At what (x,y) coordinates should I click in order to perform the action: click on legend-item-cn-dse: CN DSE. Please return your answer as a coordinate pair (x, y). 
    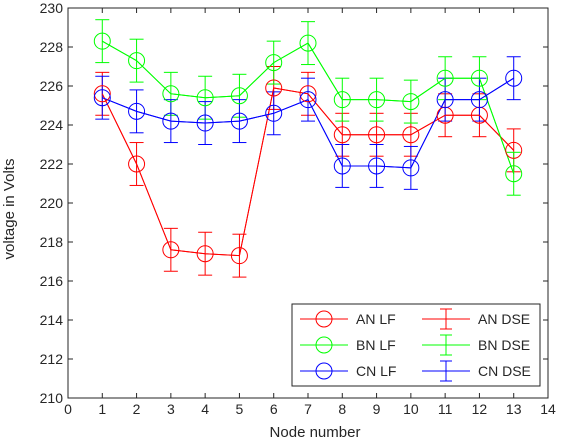
    Looking at the image, I should click on (476, 371).